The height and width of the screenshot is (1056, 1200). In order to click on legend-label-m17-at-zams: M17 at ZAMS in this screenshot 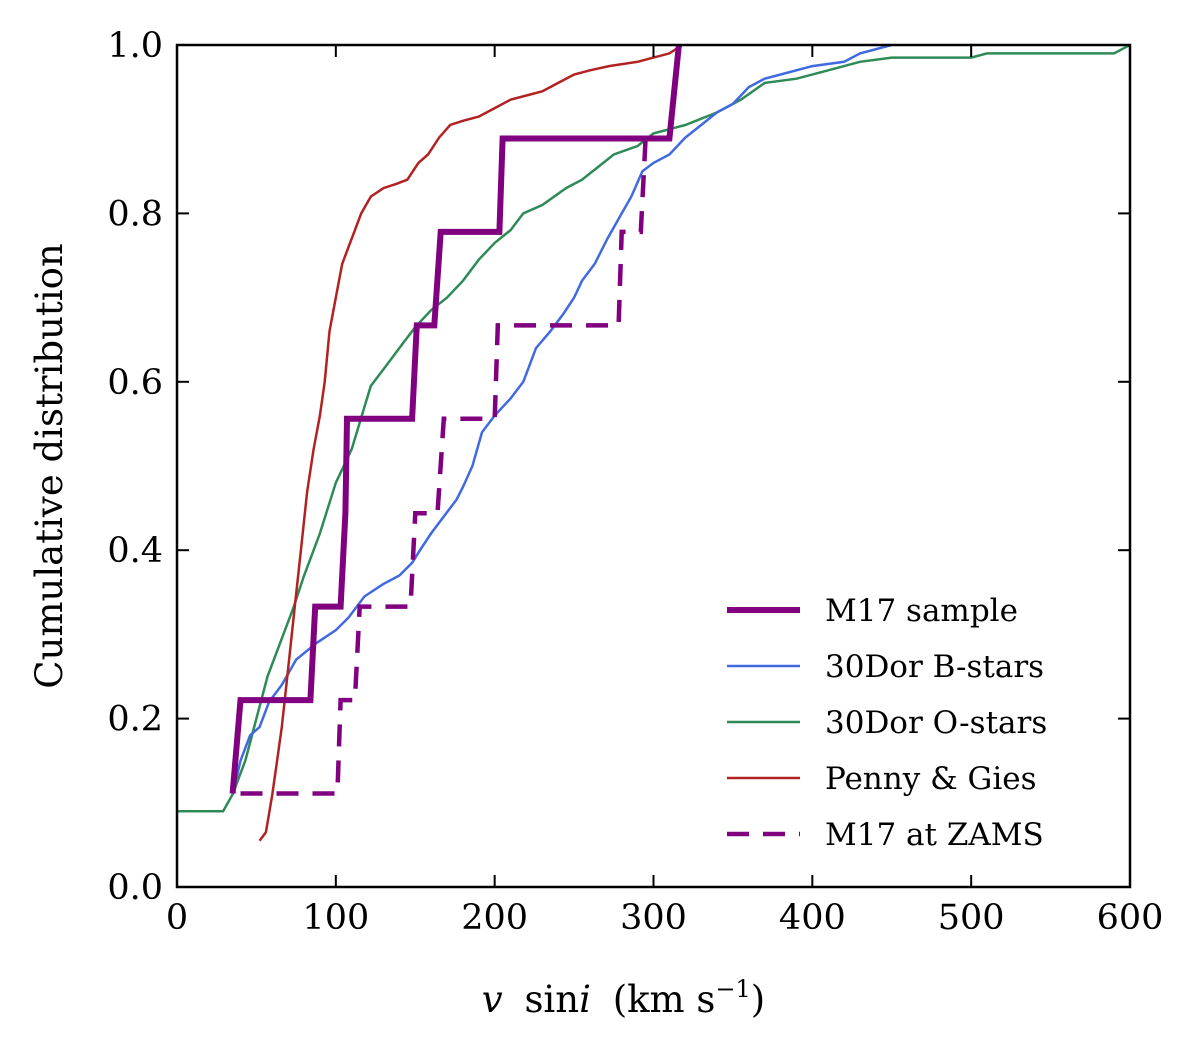, I will do `click(934, 835)`.